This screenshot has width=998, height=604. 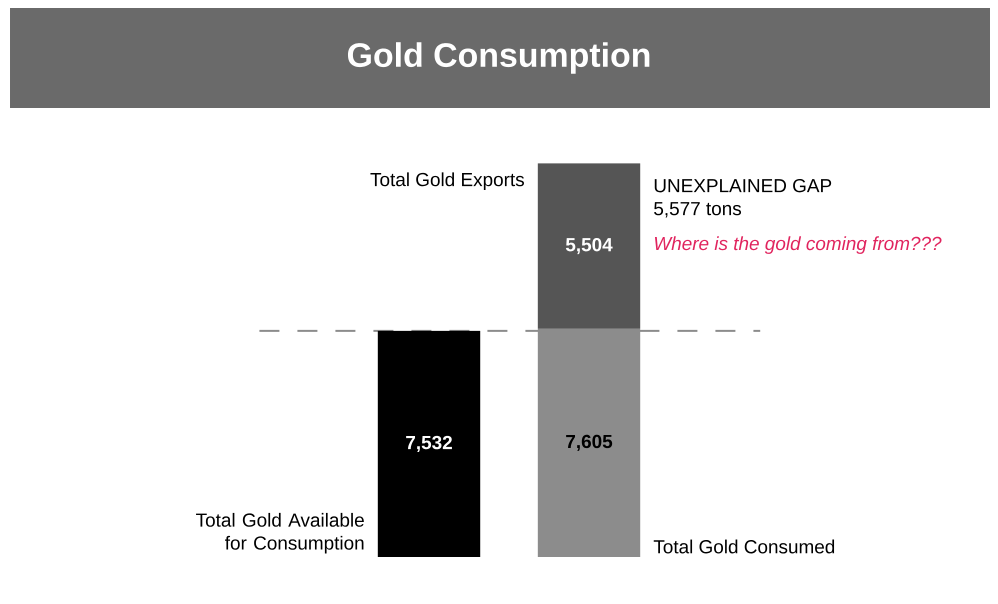 I want to click on series-label: Total Gold Exports, so click(x=447, y=181).